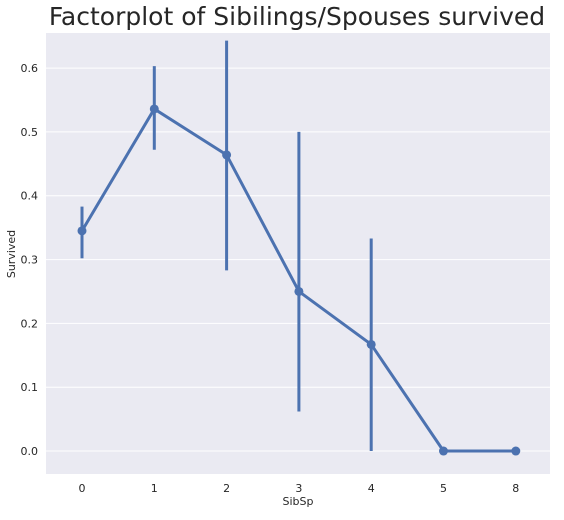 Image resolution: width=564 pixels, height=520 pixels. I want to click on x-tick-label: 2, so click(226, 488).